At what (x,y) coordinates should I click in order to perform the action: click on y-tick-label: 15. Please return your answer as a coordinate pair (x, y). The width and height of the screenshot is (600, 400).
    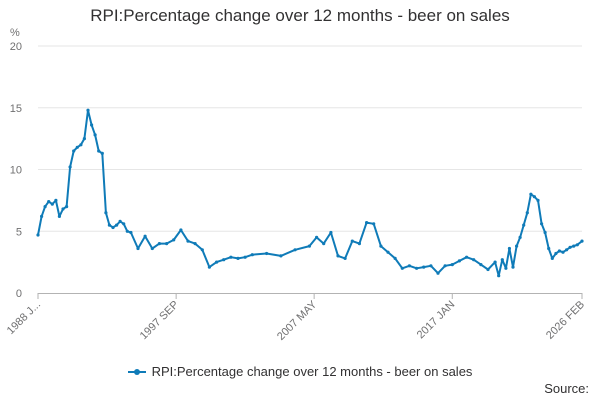
    Looking at the image, I should click on (16, 109).